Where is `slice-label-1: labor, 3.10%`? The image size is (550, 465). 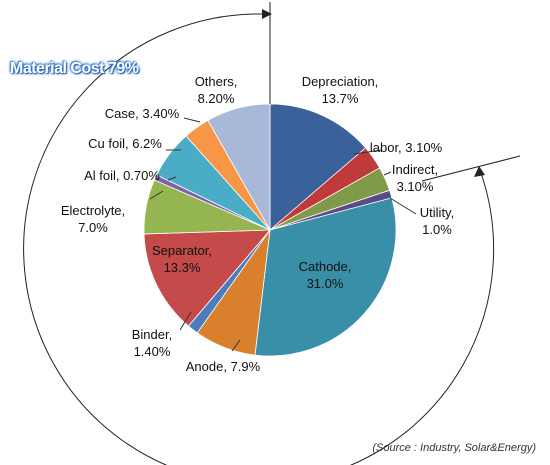 slice-label-1: labor, 3.10% is located at coordinates (406, 147).